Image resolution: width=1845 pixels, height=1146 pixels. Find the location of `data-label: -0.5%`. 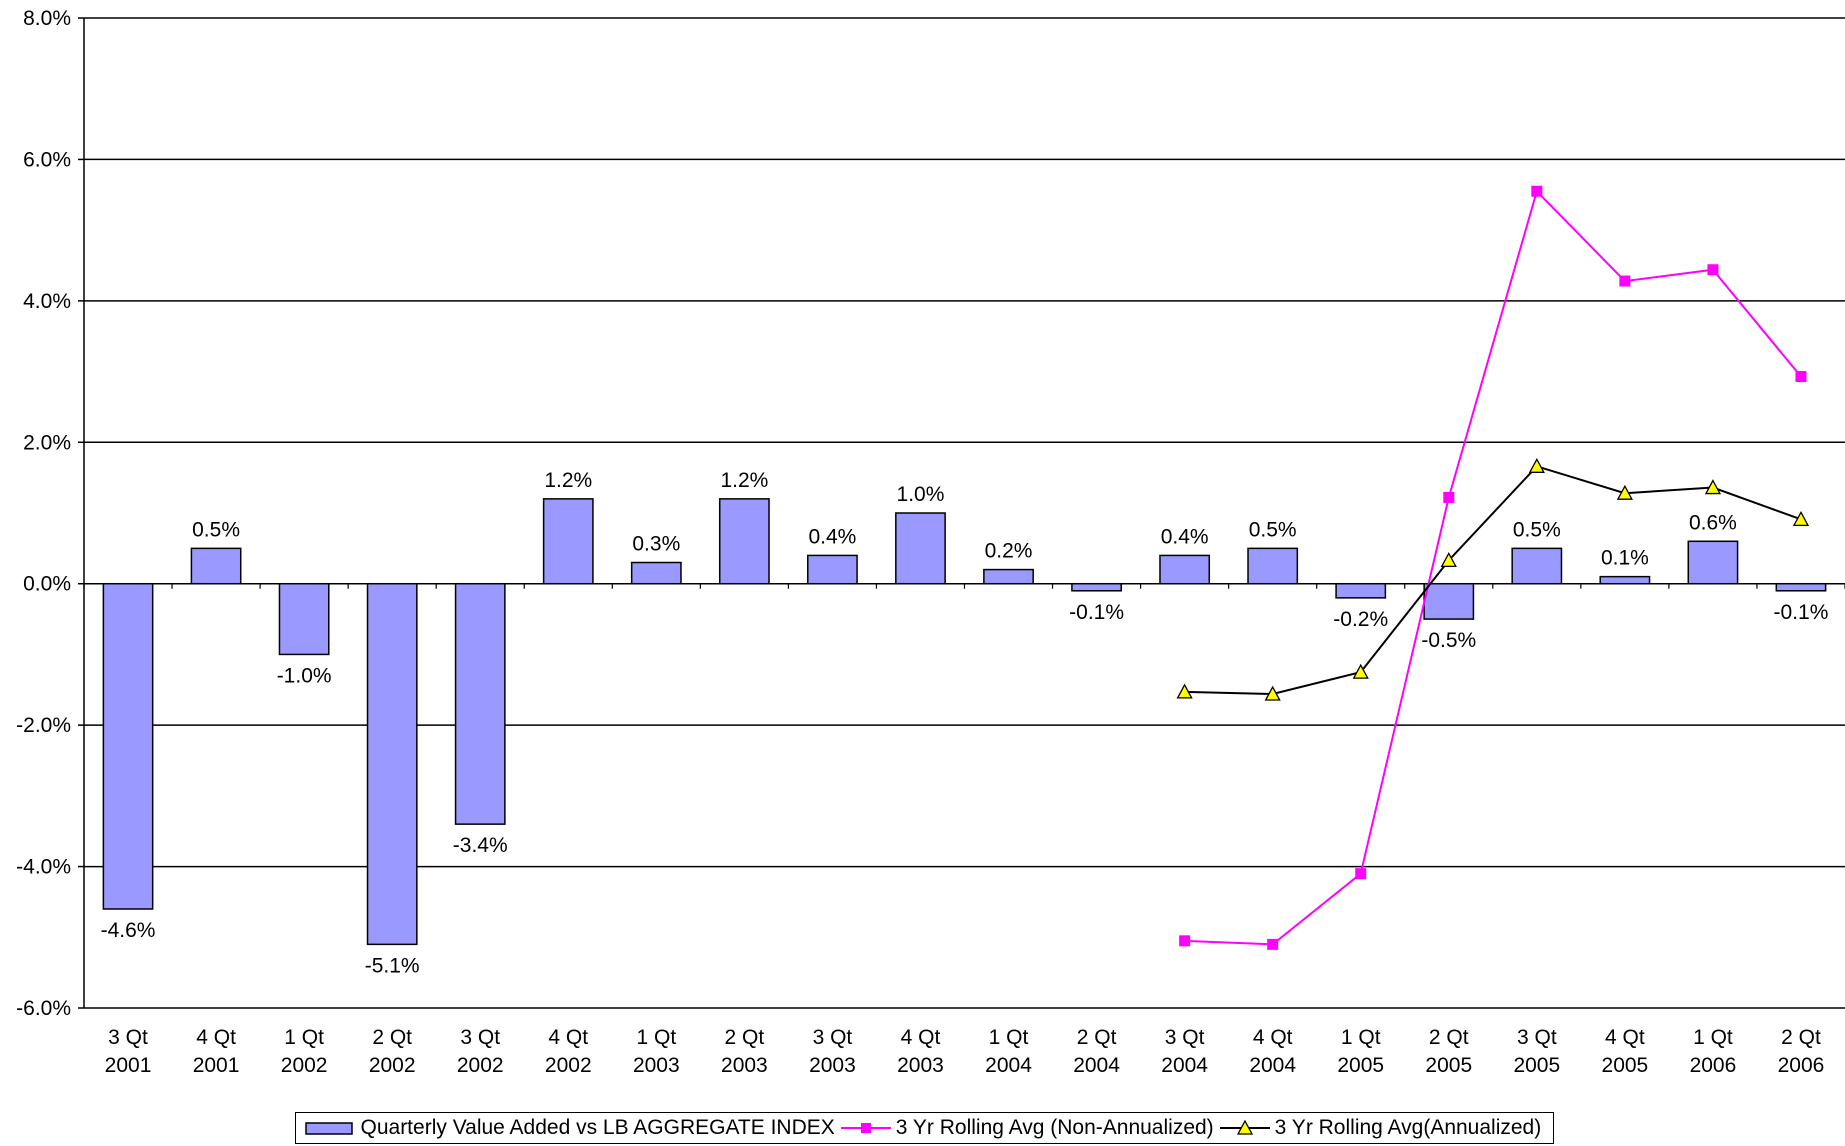

data-label: -0.5% is located at coordinates (1448, 640).